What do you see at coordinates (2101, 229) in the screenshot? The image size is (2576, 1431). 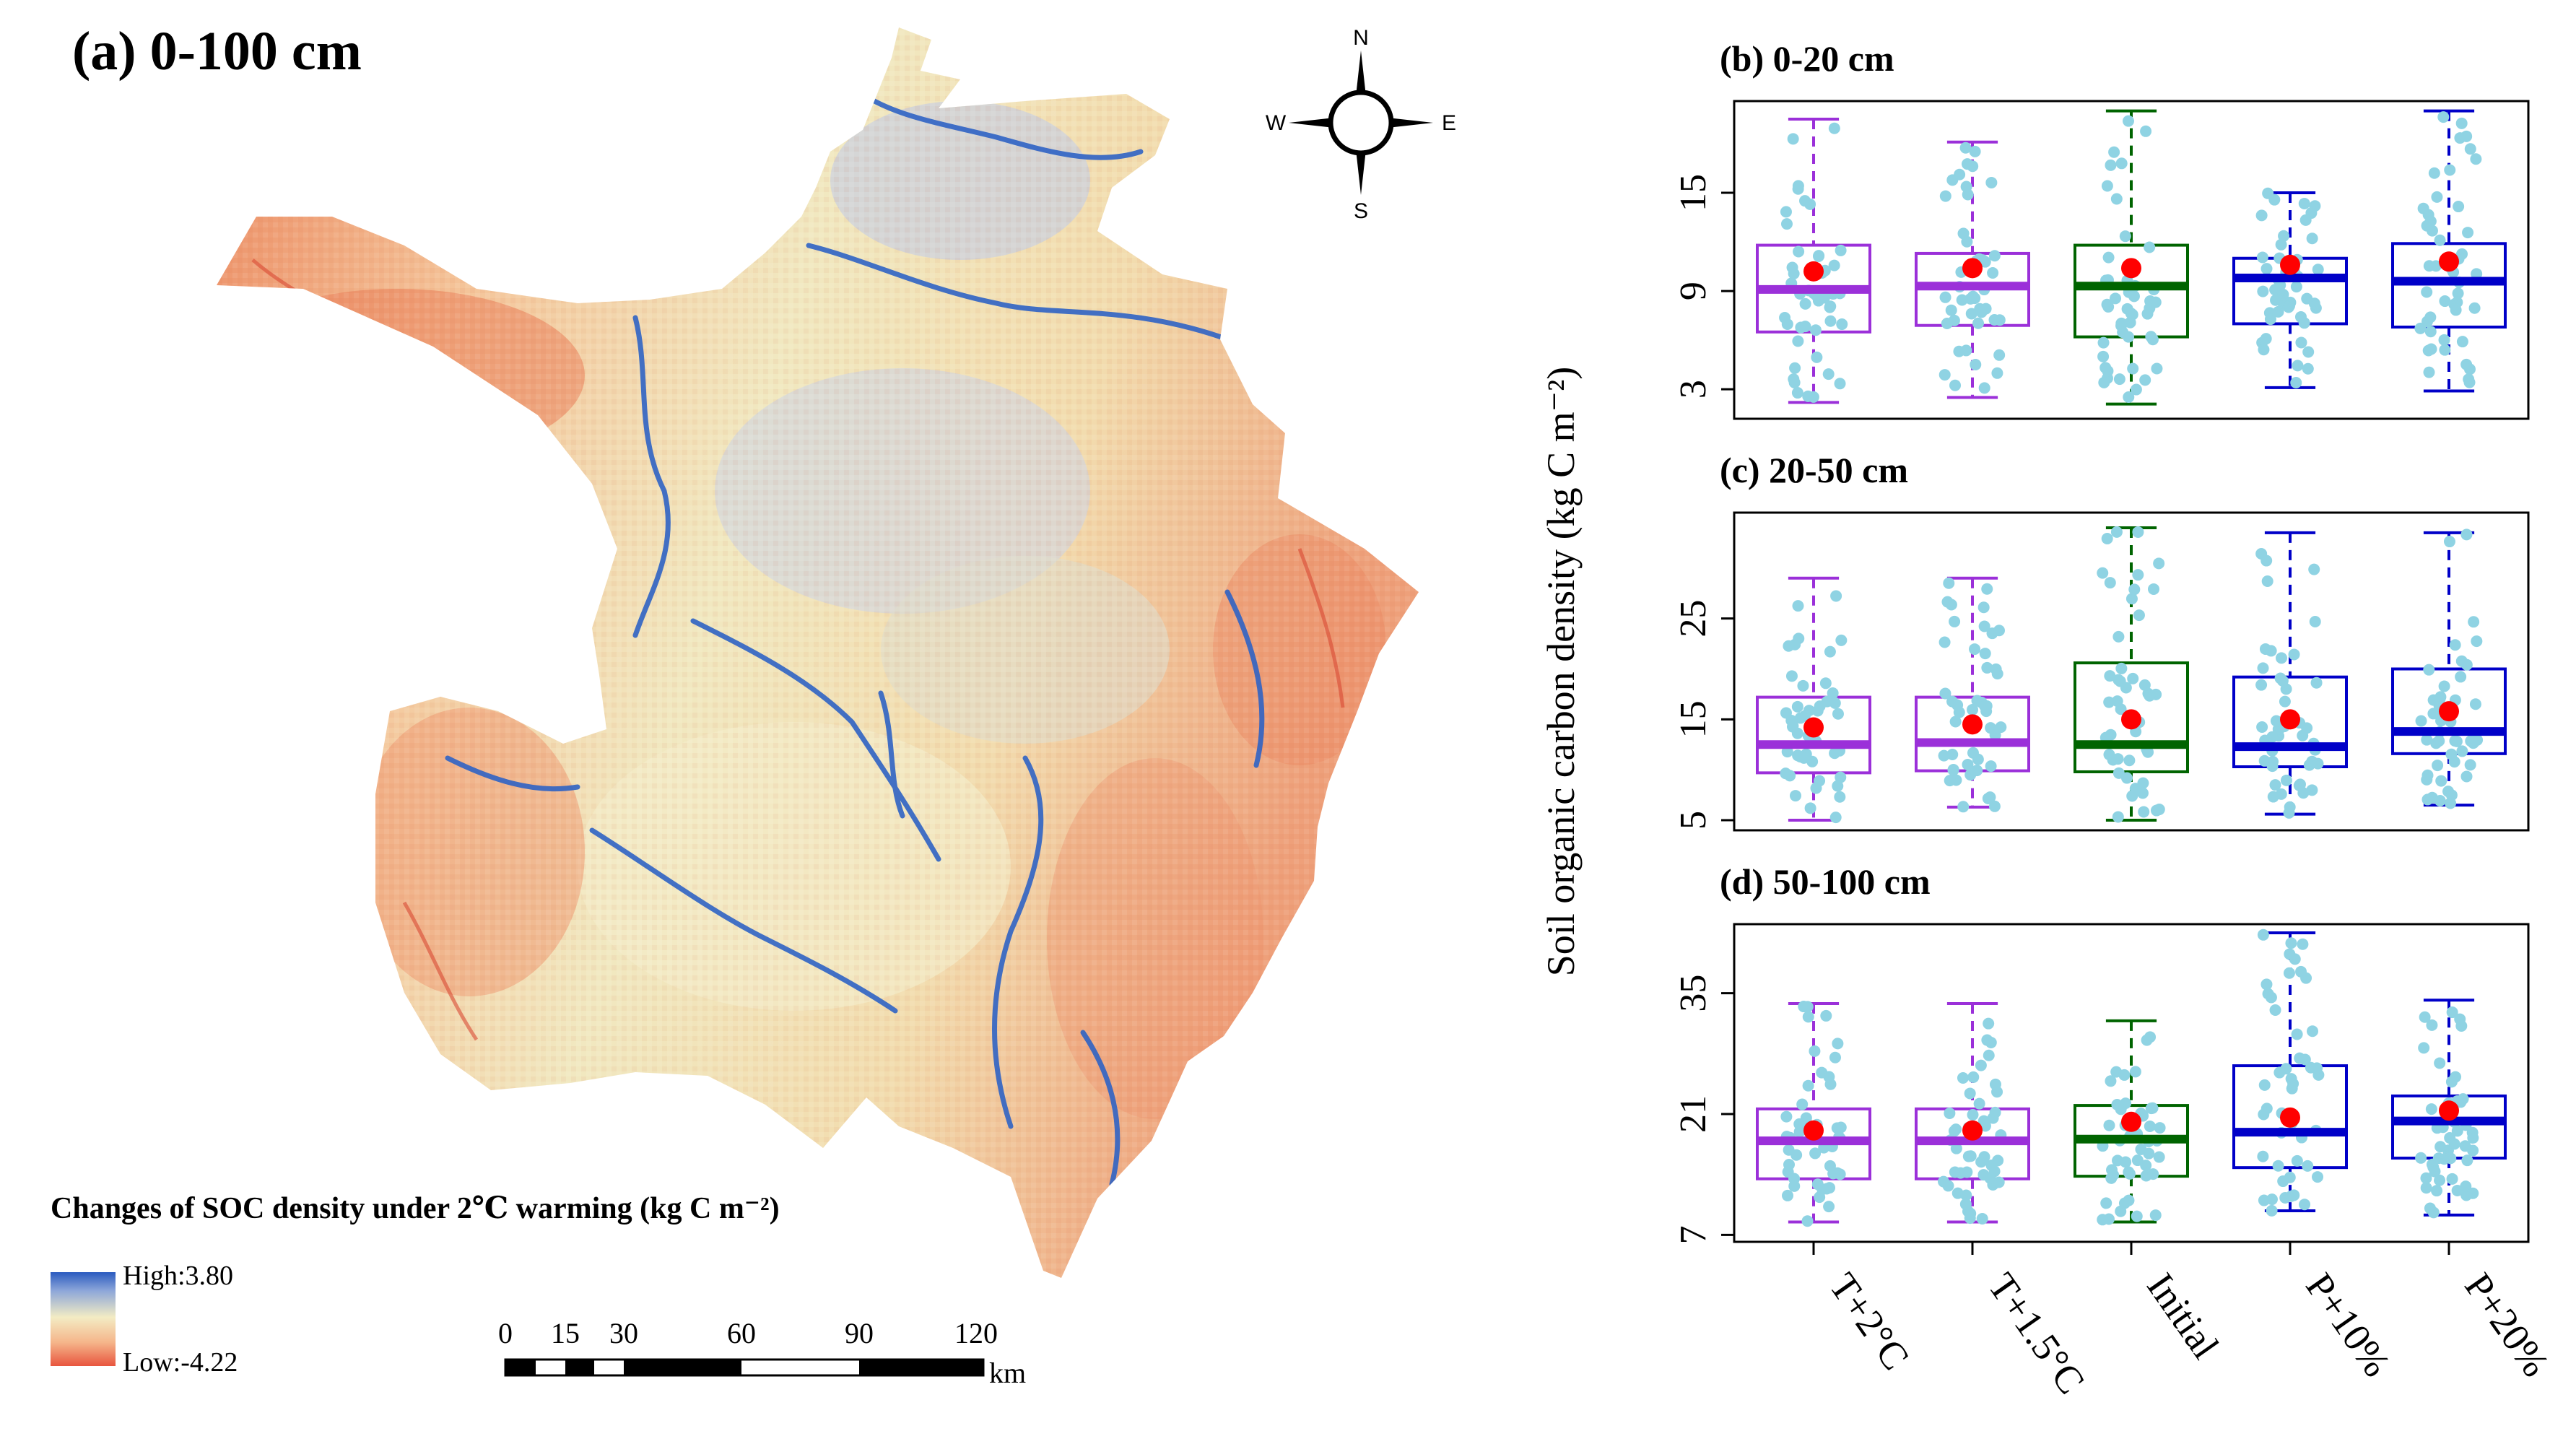 I see `boxplot-1: (b) 0-20 cm 3 9 15` at bounding box center [2101, 229].